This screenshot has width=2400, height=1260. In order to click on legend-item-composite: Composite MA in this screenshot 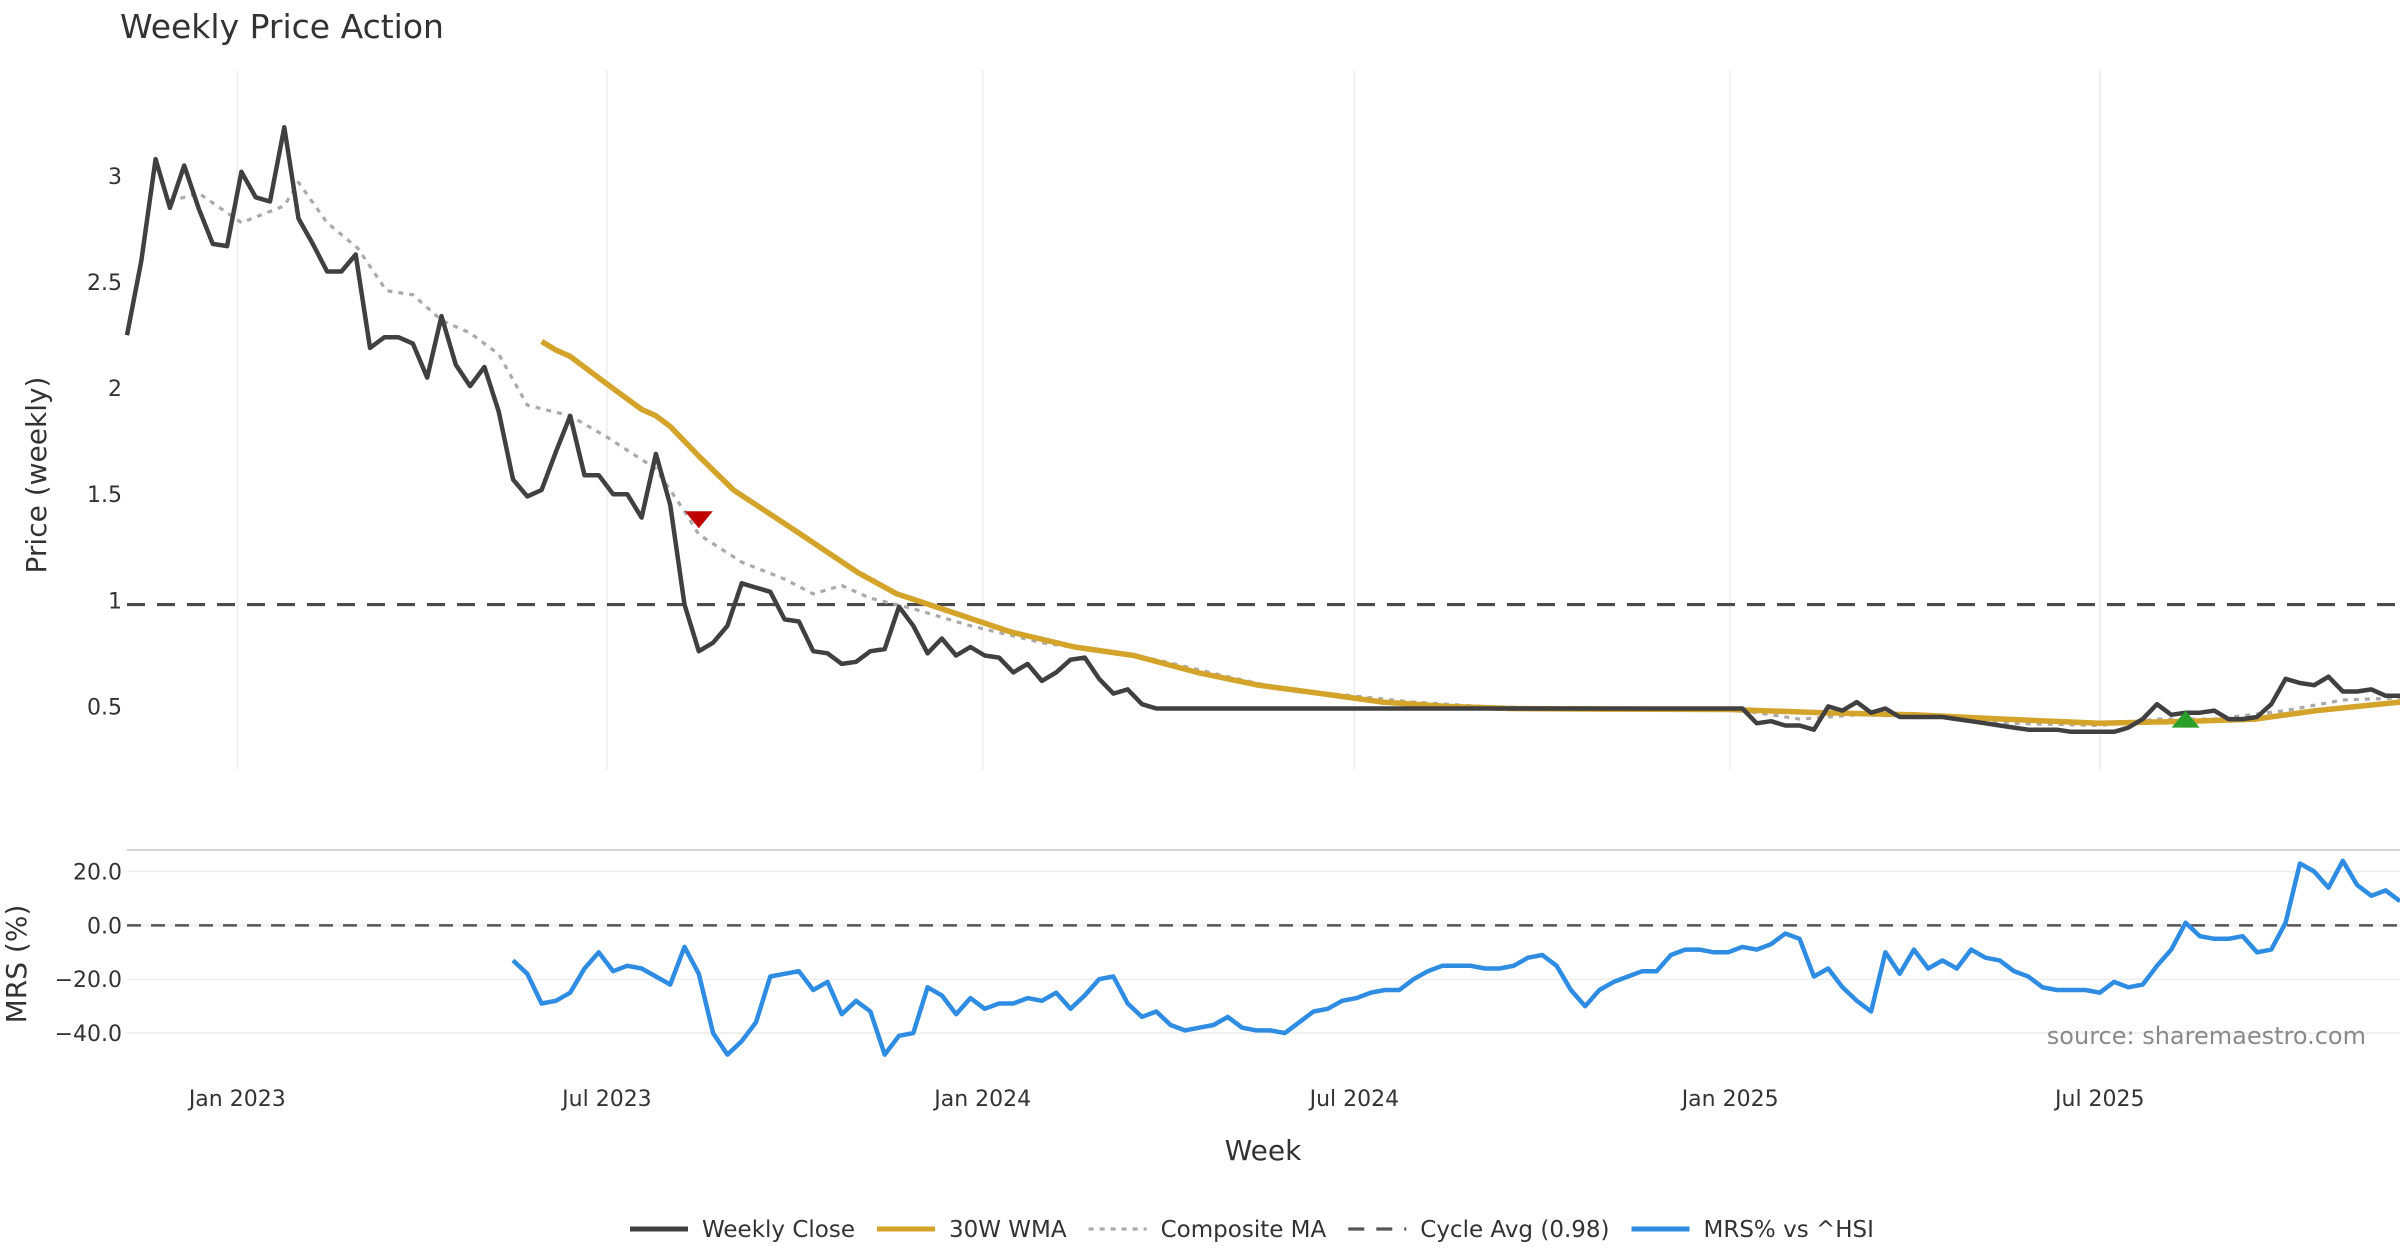, I will do `click(1207, 1230)`.